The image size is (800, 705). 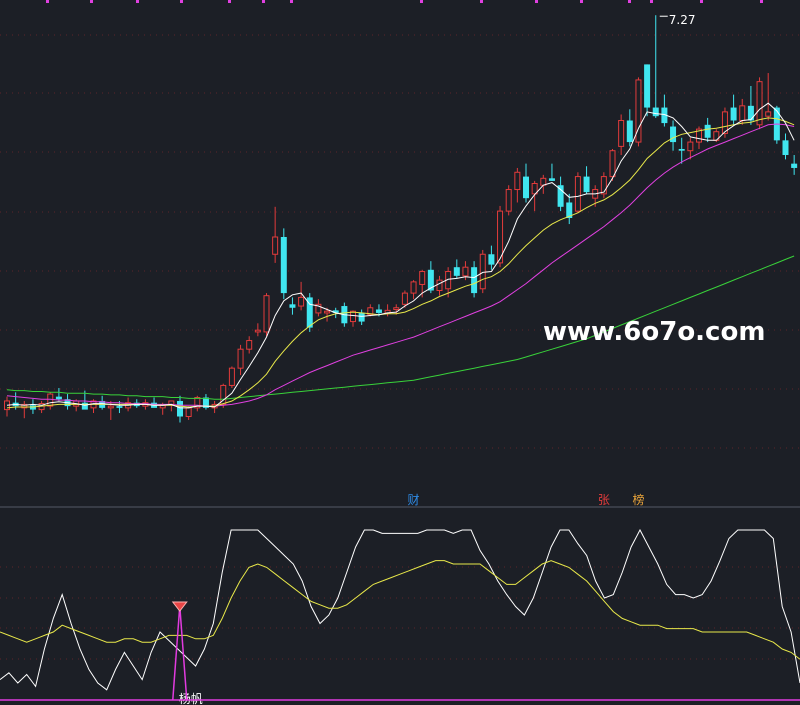 What do you see at coordinates (404, 1) in the screenshot?
I see `top-event-marks` at bounding box center [404, 1].